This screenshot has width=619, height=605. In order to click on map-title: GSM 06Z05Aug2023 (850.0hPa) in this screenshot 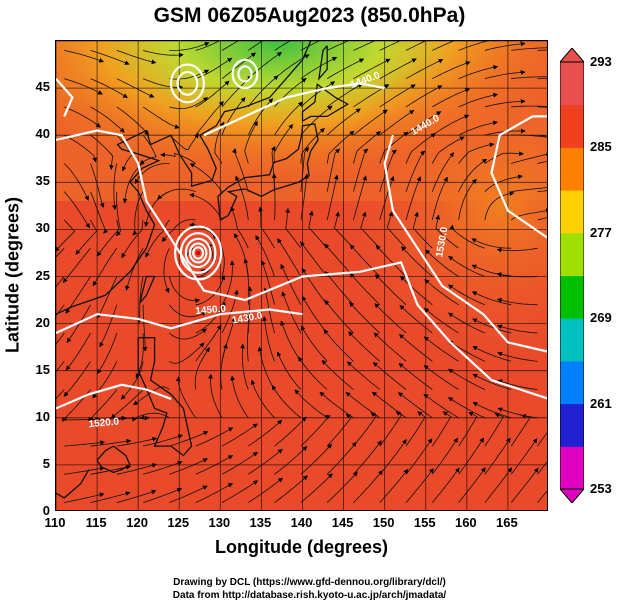, I will do `click(309, 15)`.